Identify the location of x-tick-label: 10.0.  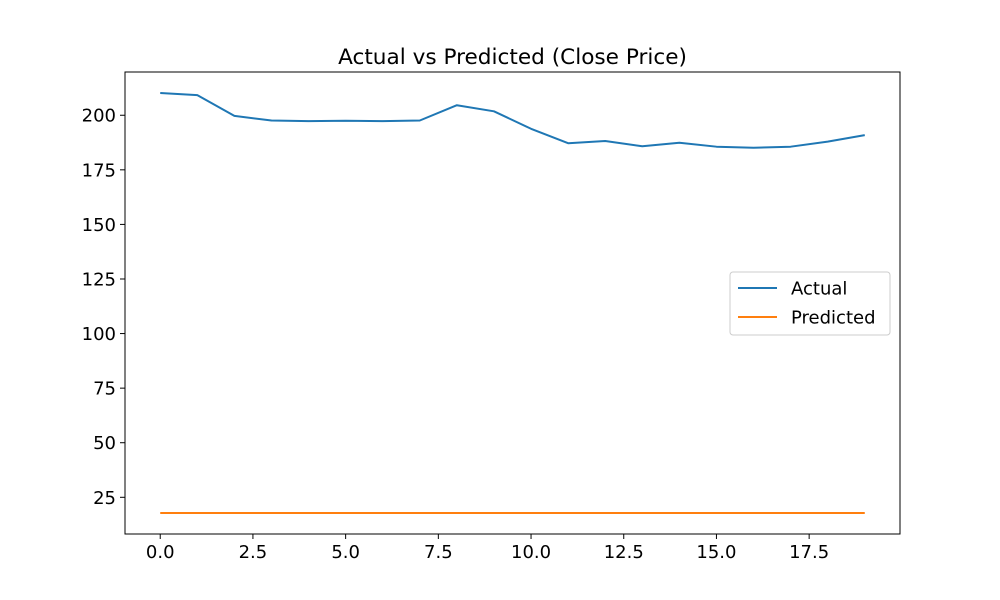
(531, 552).